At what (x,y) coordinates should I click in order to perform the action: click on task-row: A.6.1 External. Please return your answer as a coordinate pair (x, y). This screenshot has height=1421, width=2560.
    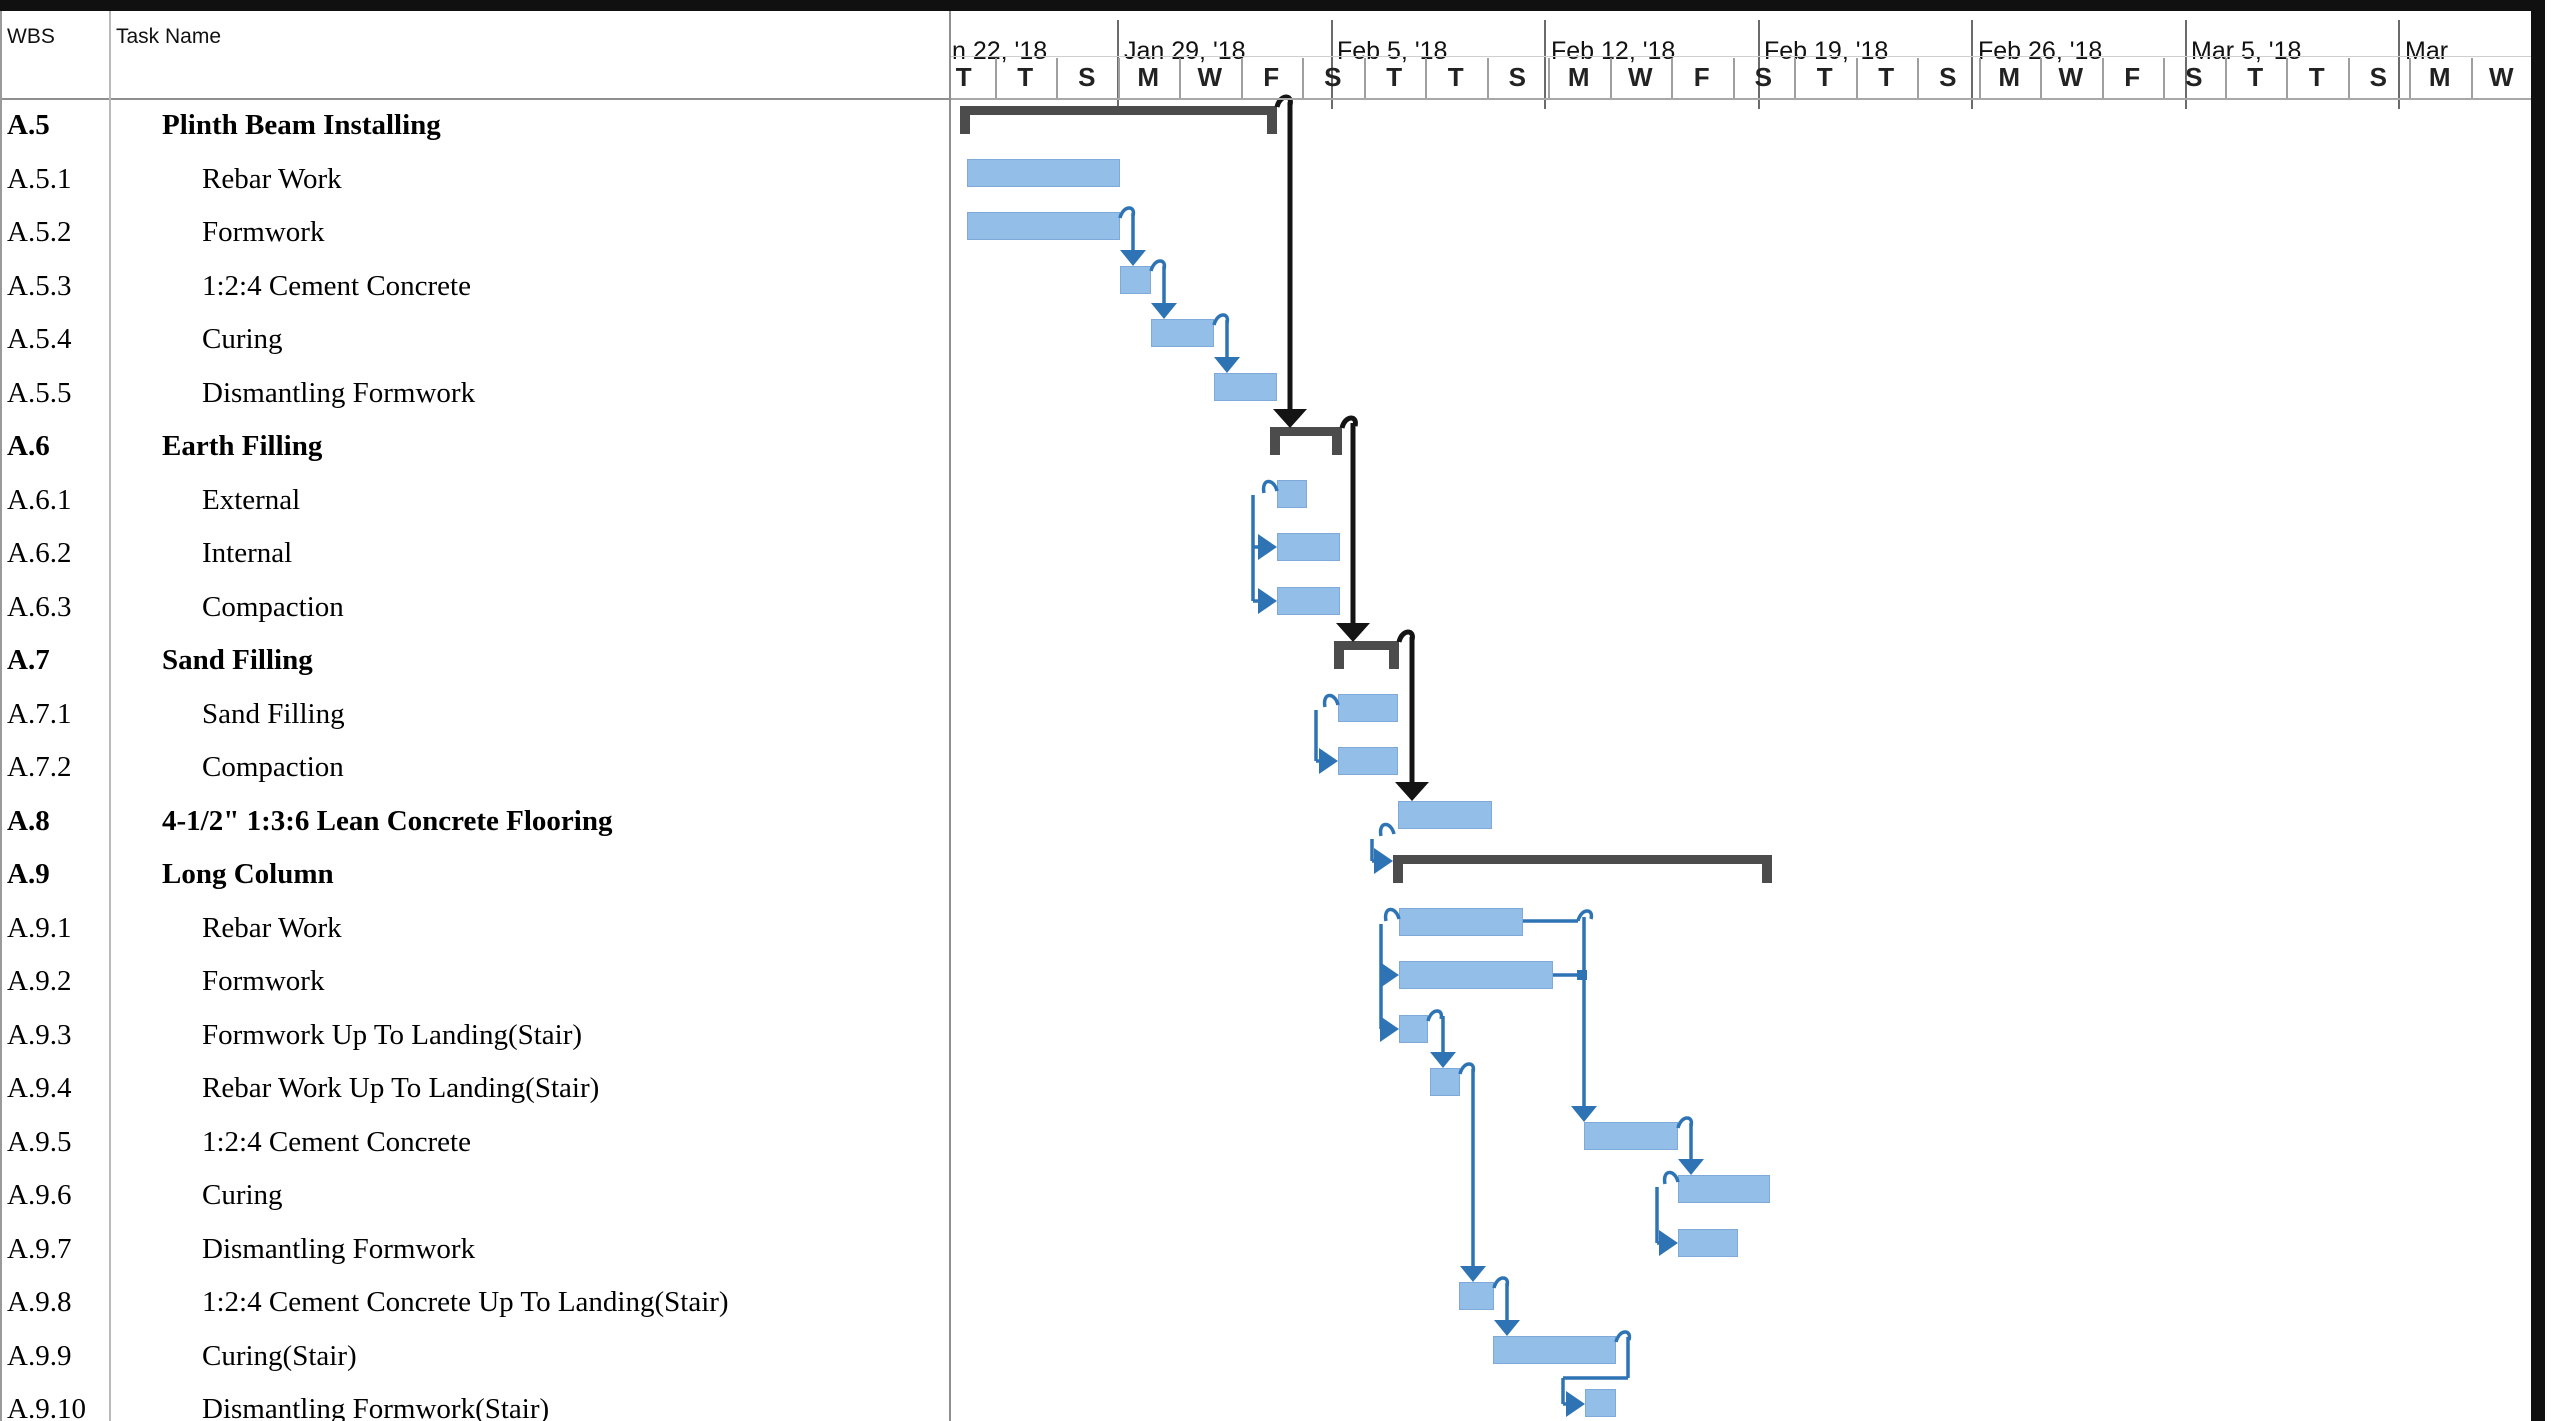
    Looking at the image, I should click on (475, 501).